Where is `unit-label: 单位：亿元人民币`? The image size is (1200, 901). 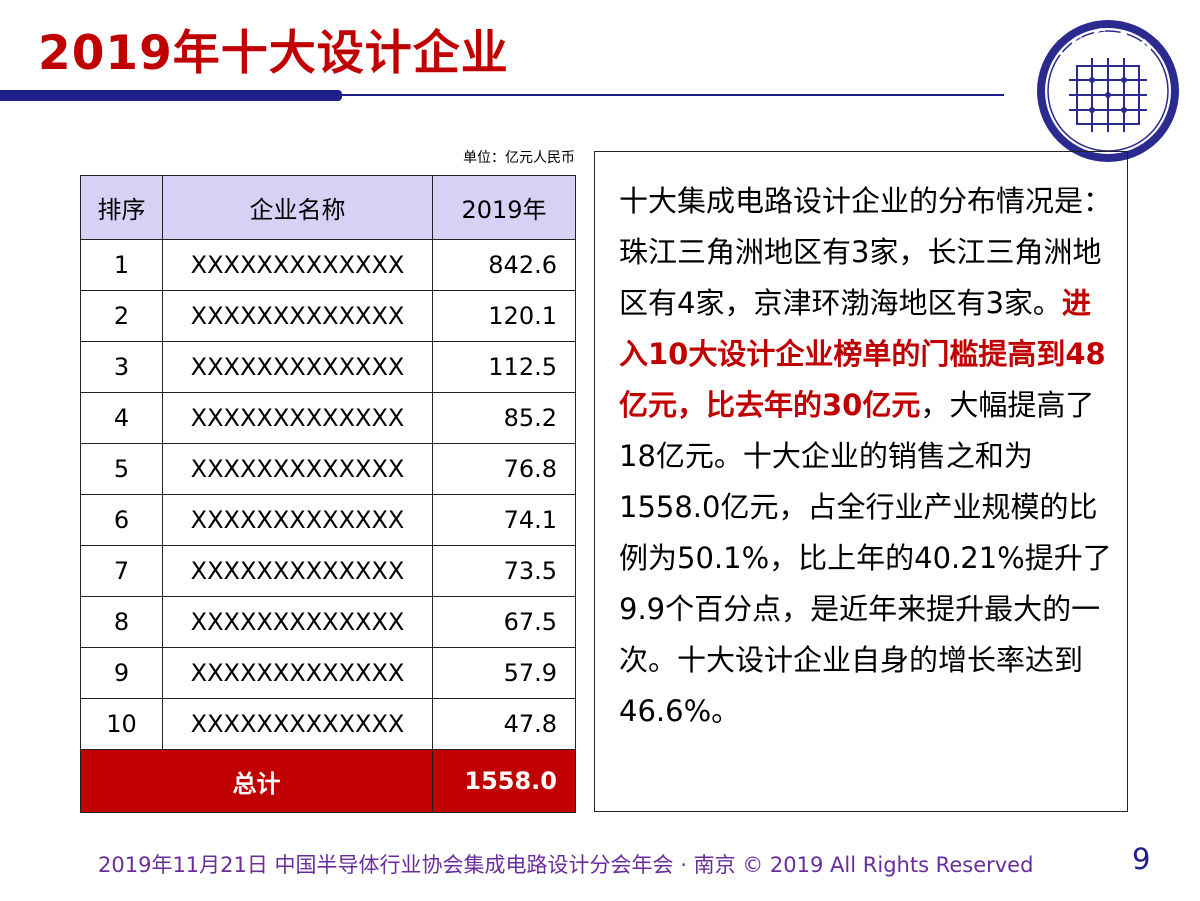
unit-label: 单位：亿元人民币 is located at coordinates (519, 158).